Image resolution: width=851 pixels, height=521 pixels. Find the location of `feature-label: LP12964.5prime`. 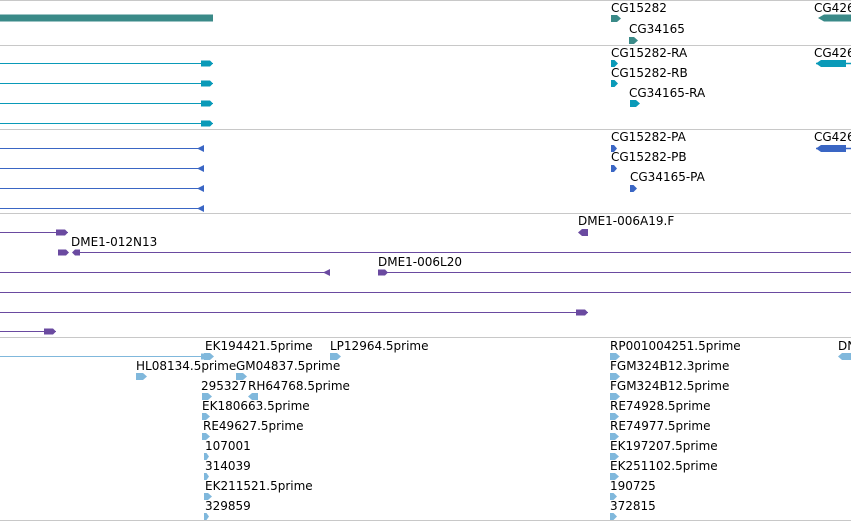

feature-label: LP12964.5prime is located at coordinates (379, 346).